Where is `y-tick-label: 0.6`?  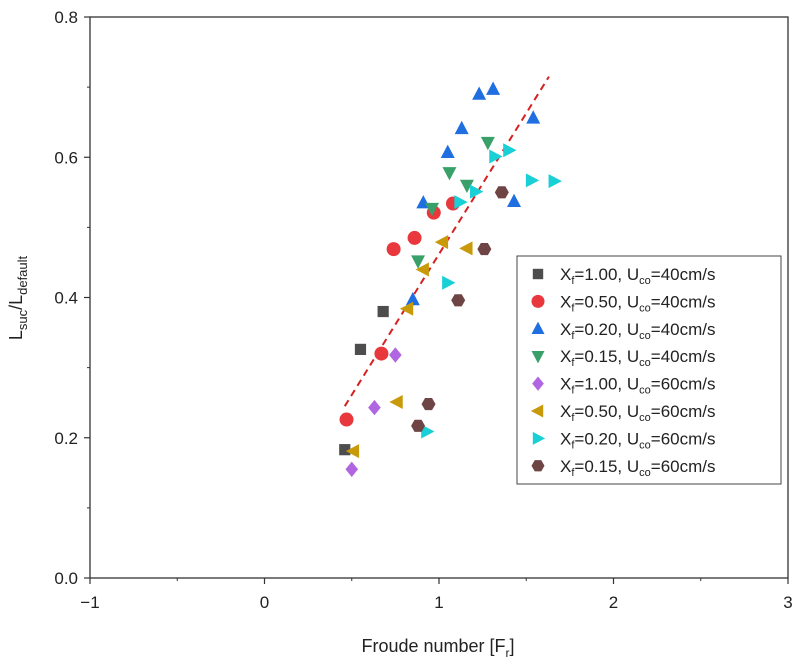 y-tick-label: 0.6 is located at coordinates (66, 157).